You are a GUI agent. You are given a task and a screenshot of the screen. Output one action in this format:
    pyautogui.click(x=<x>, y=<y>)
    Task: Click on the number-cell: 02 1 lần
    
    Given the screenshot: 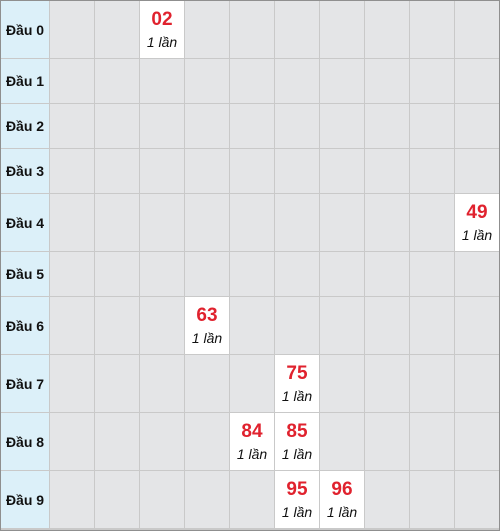 What is the action you would take?
    pyautogui.click(x=162, y=29)
    